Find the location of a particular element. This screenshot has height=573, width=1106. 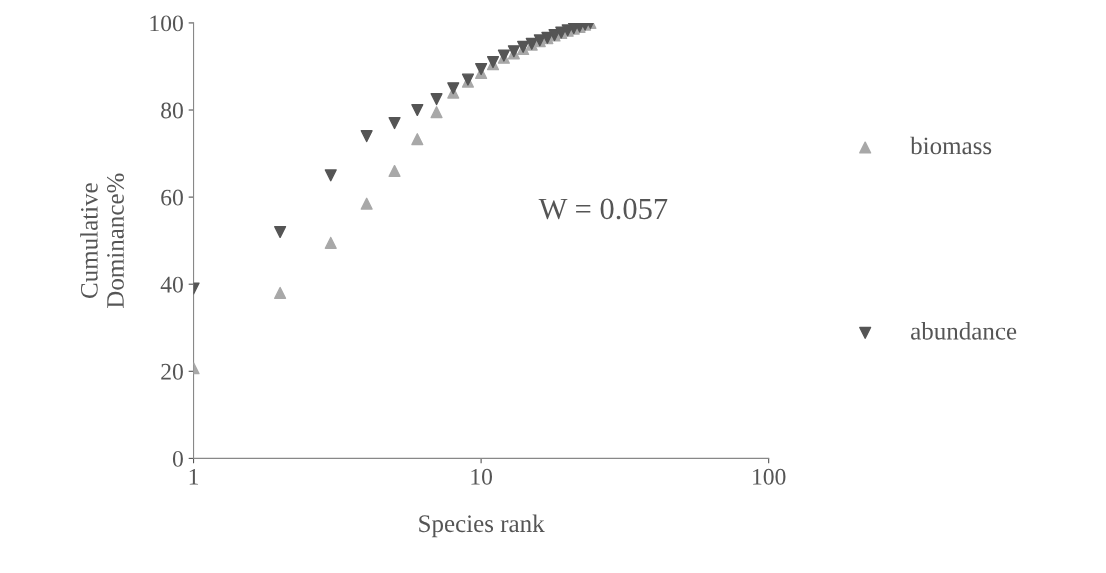

legend-label: biomass is located at coordinates (951, 145).